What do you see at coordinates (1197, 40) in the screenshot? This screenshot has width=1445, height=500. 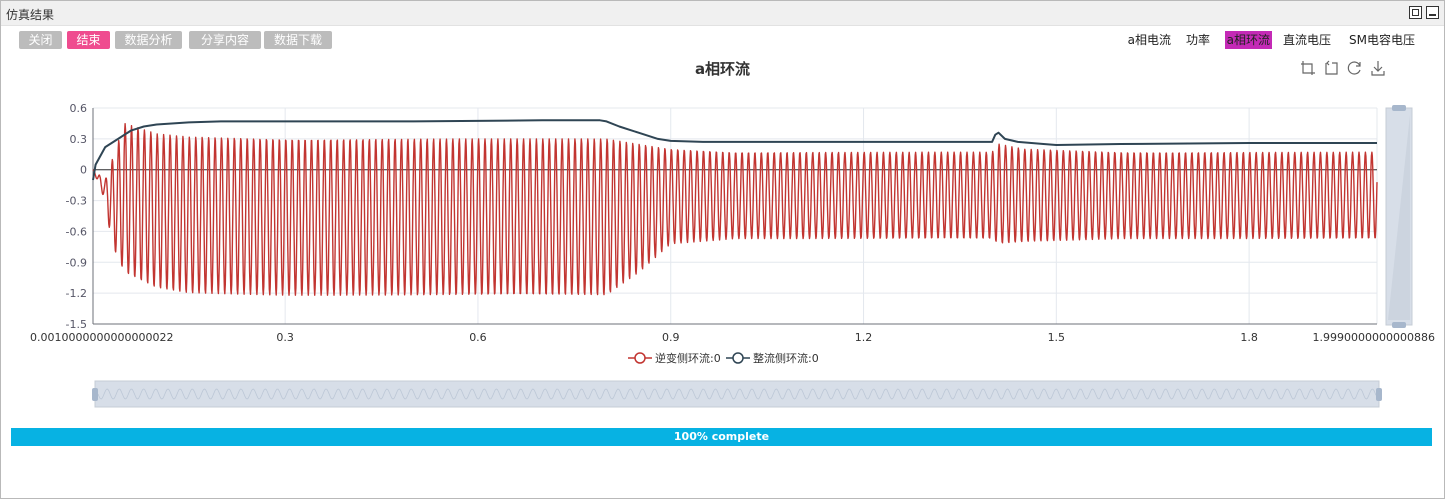 I see `tab-power: 功率` at bounding box center [1197, 40].